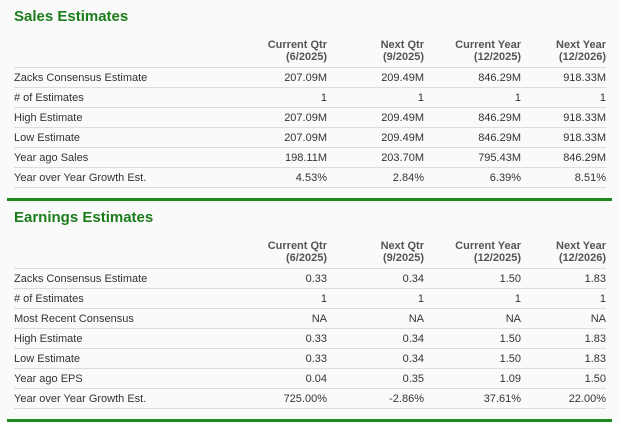 The width and height of the screenshot is (620, 422). I want to click on table-row: Low Estimate 207.09M 209.49M 846.29M 918.33M, so click(310, 137).